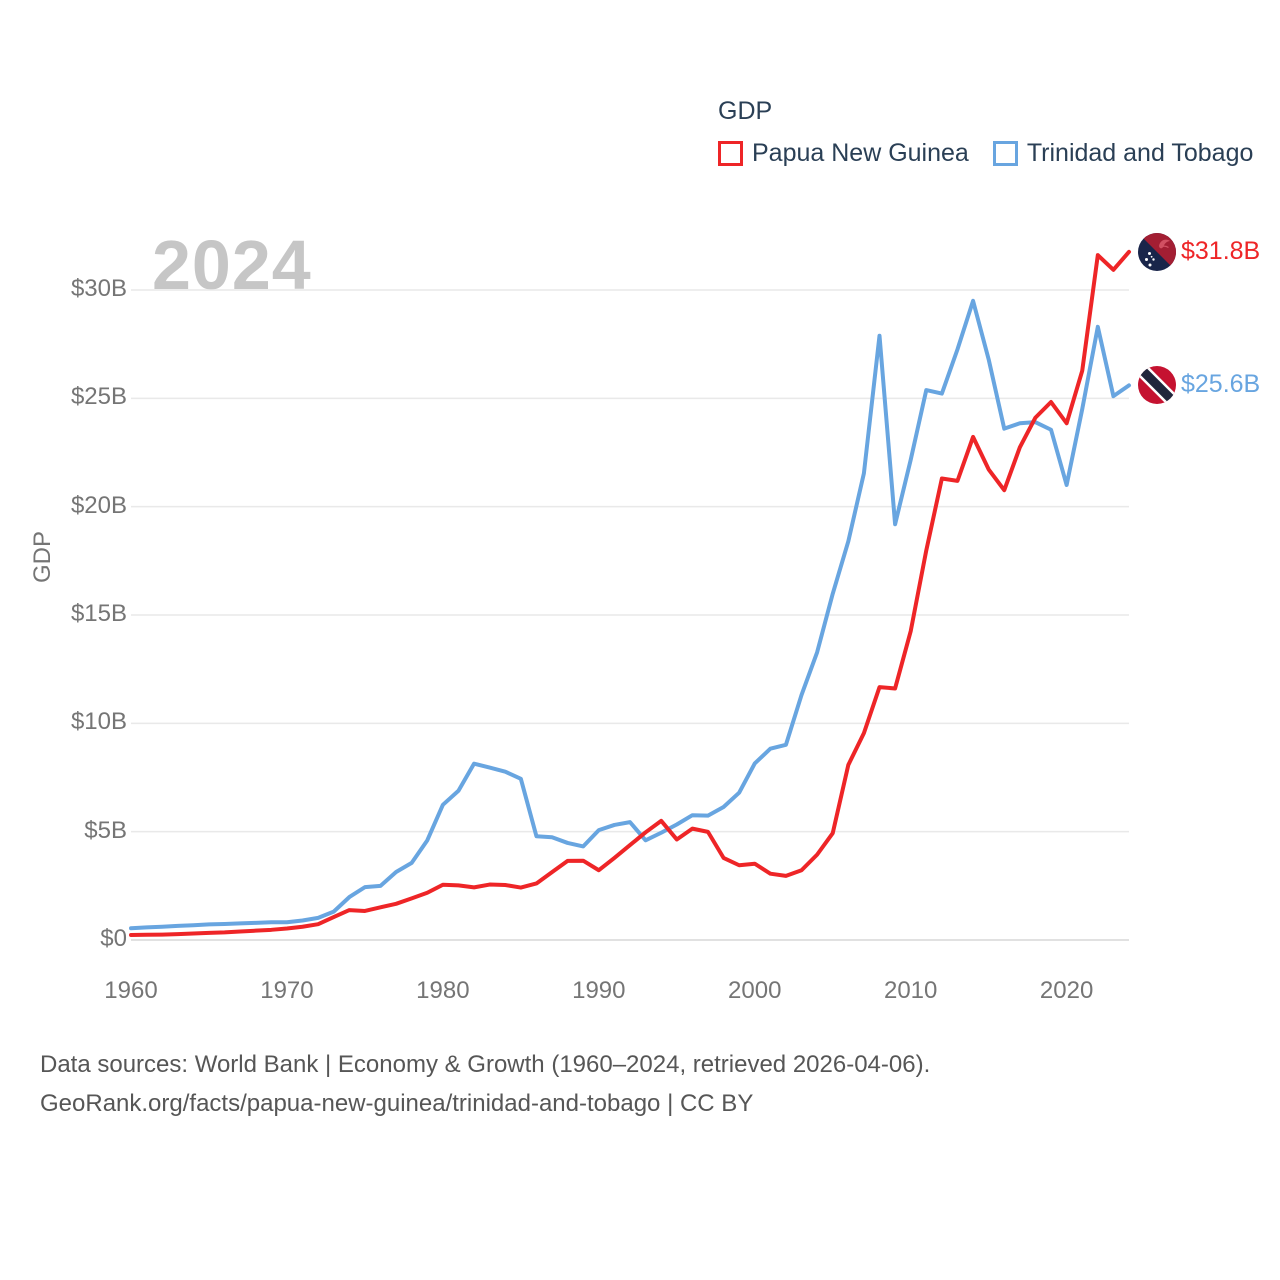  I want to click on legend-item-label: Papua New Guinea, so click(860, 153).